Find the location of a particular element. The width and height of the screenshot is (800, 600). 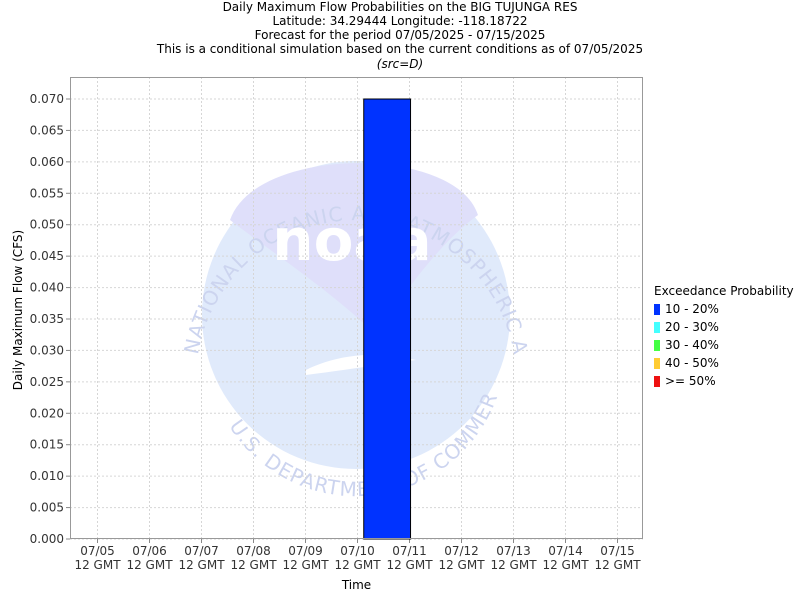

legend-title: Exceedance Probability is located at coordinates (724, 291).